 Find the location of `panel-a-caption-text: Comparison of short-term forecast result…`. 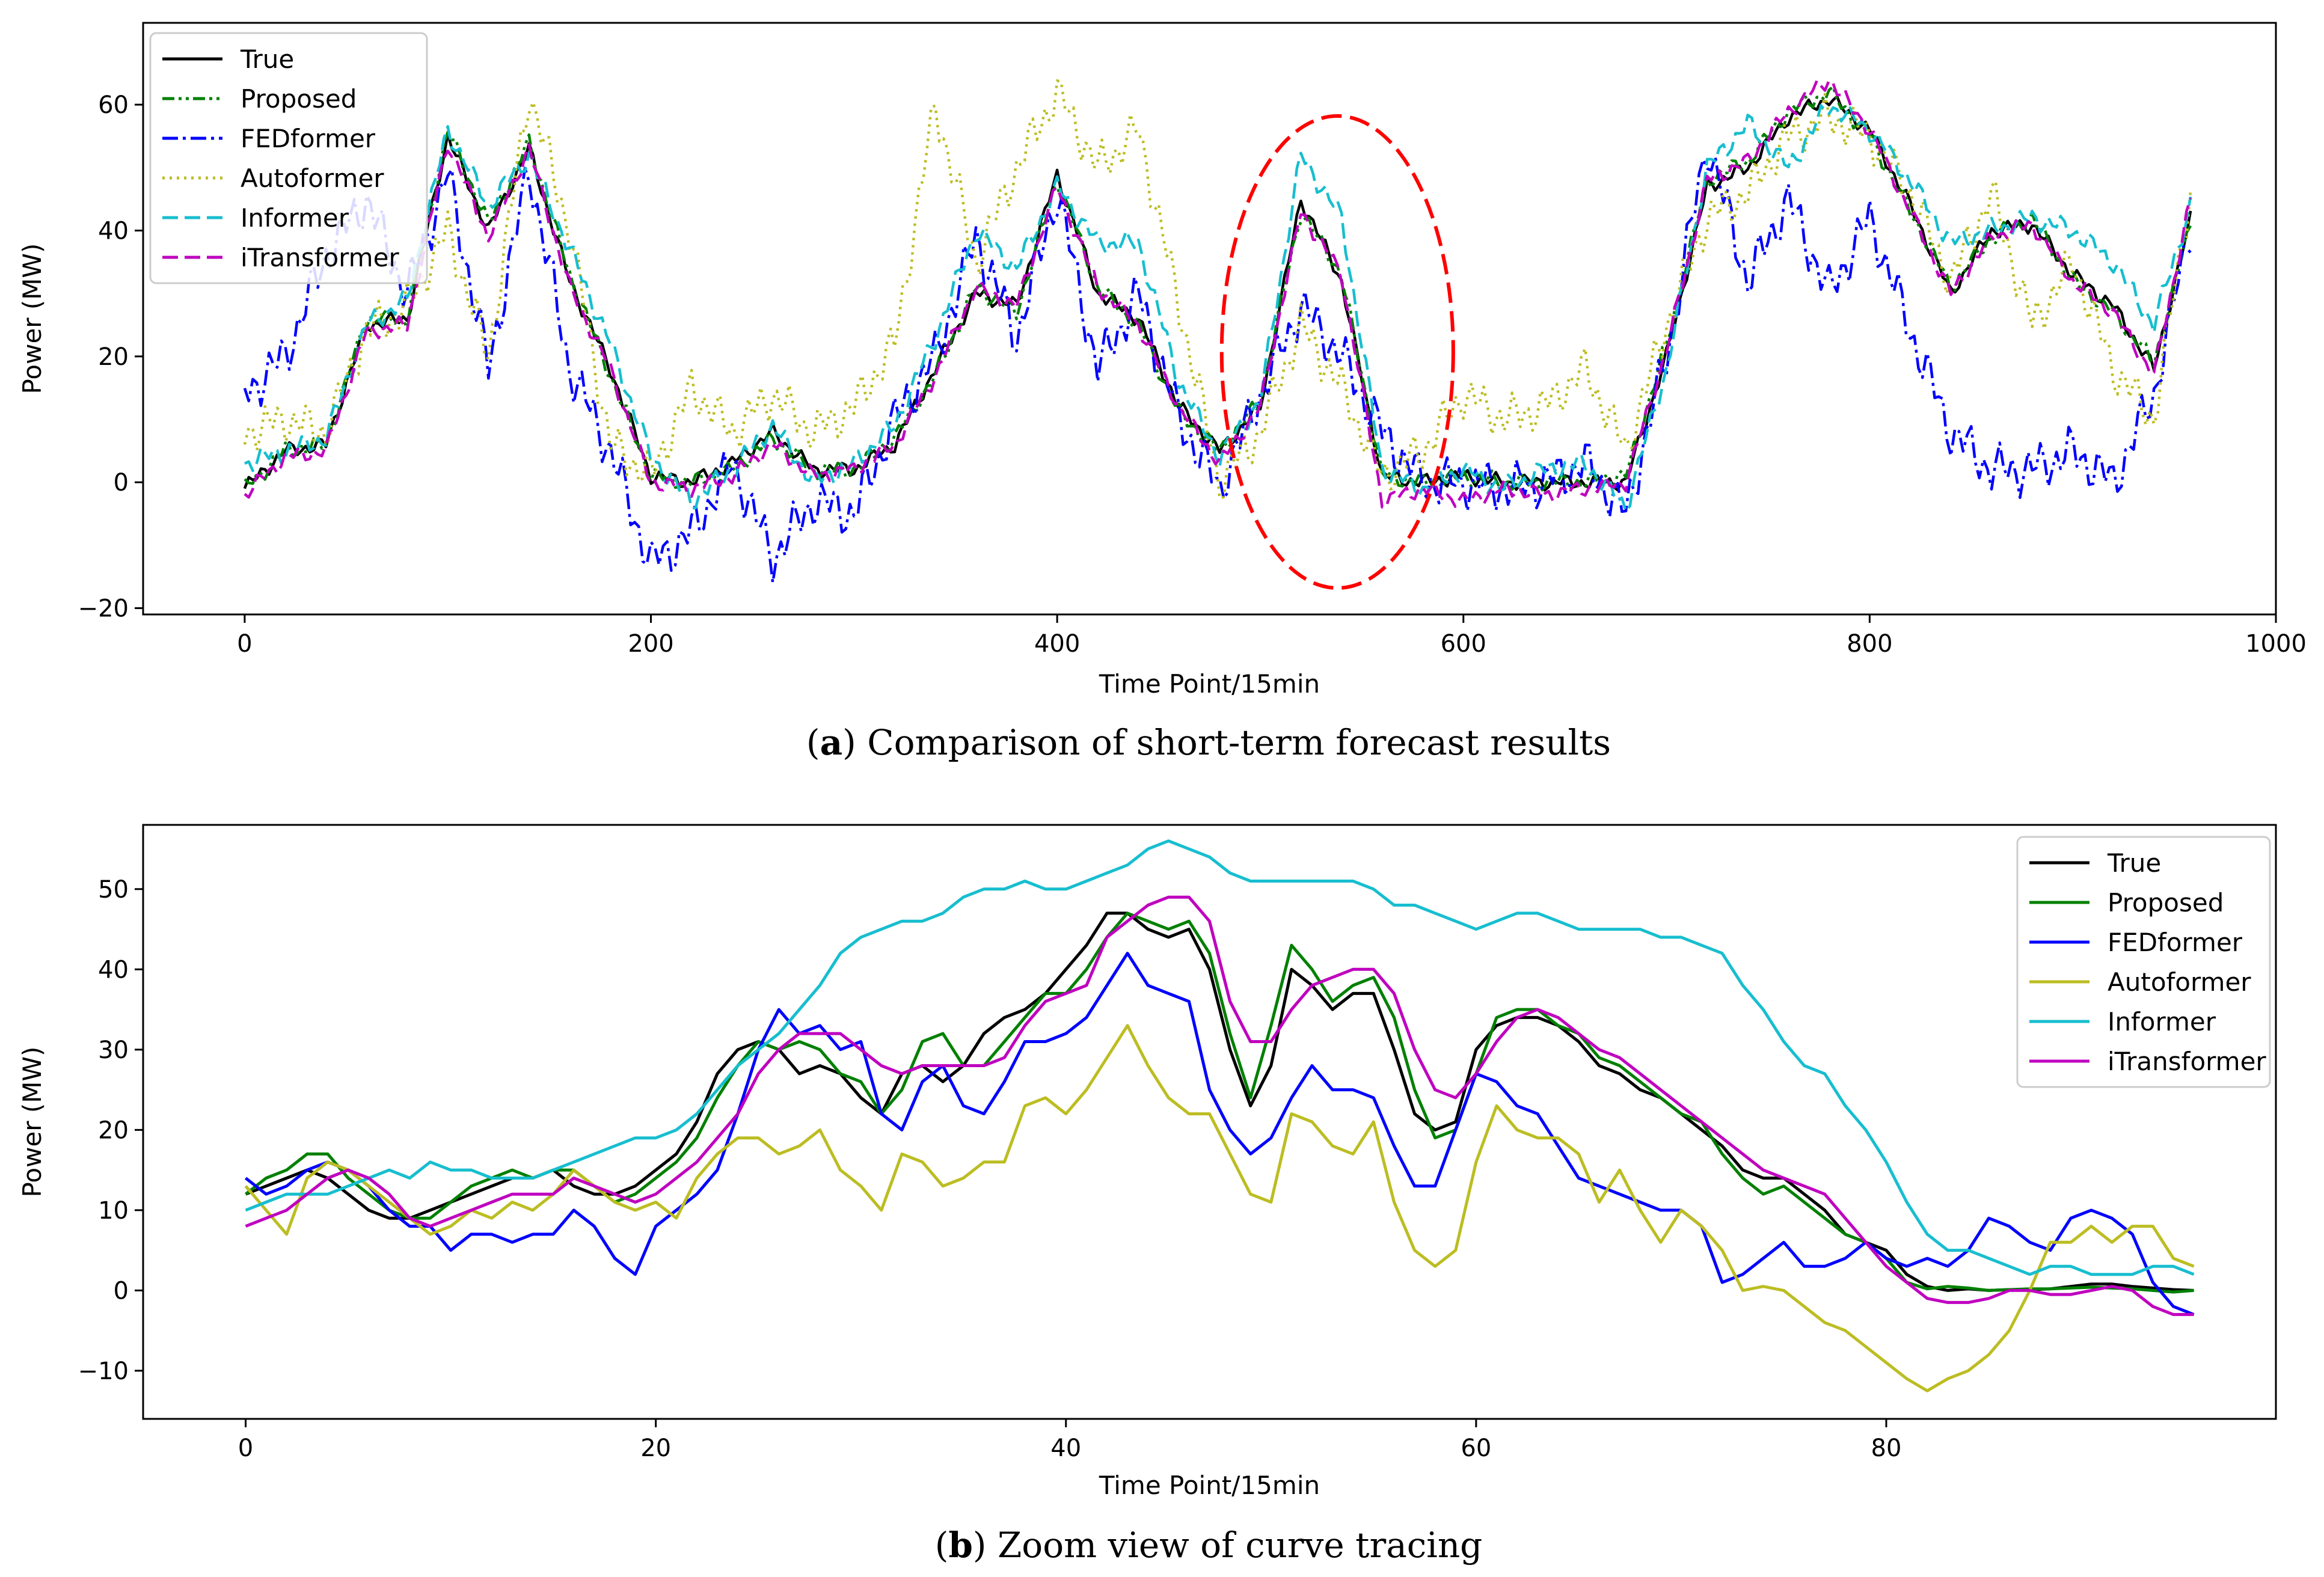

panel-a-caption-text: Comparison of short-term forecast result… is located at coordinates (1239, 742).